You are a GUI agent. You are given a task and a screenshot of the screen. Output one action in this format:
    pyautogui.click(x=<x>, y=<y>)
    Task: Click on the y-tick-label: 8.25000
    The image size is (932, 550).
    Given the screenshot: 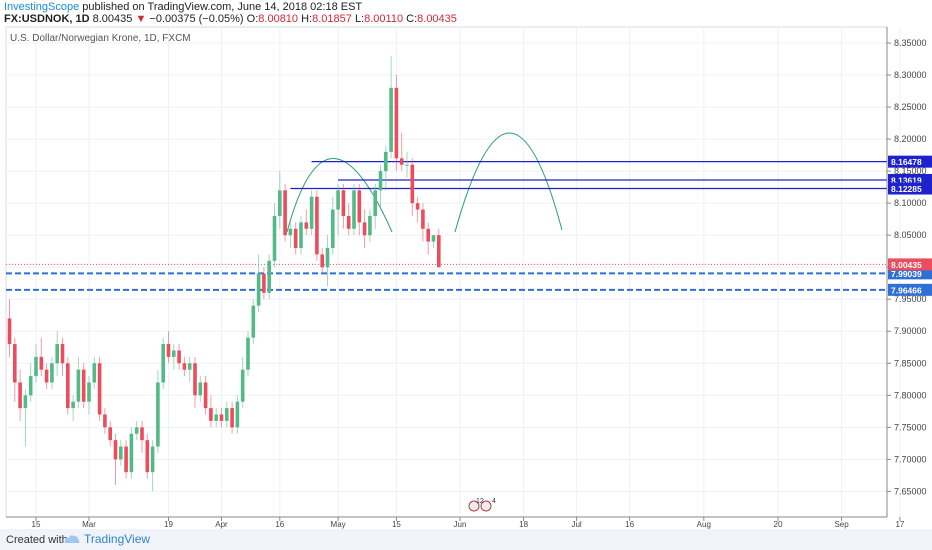 What is the action you would take?
    pyautogui.click(x=910, y=107)
    